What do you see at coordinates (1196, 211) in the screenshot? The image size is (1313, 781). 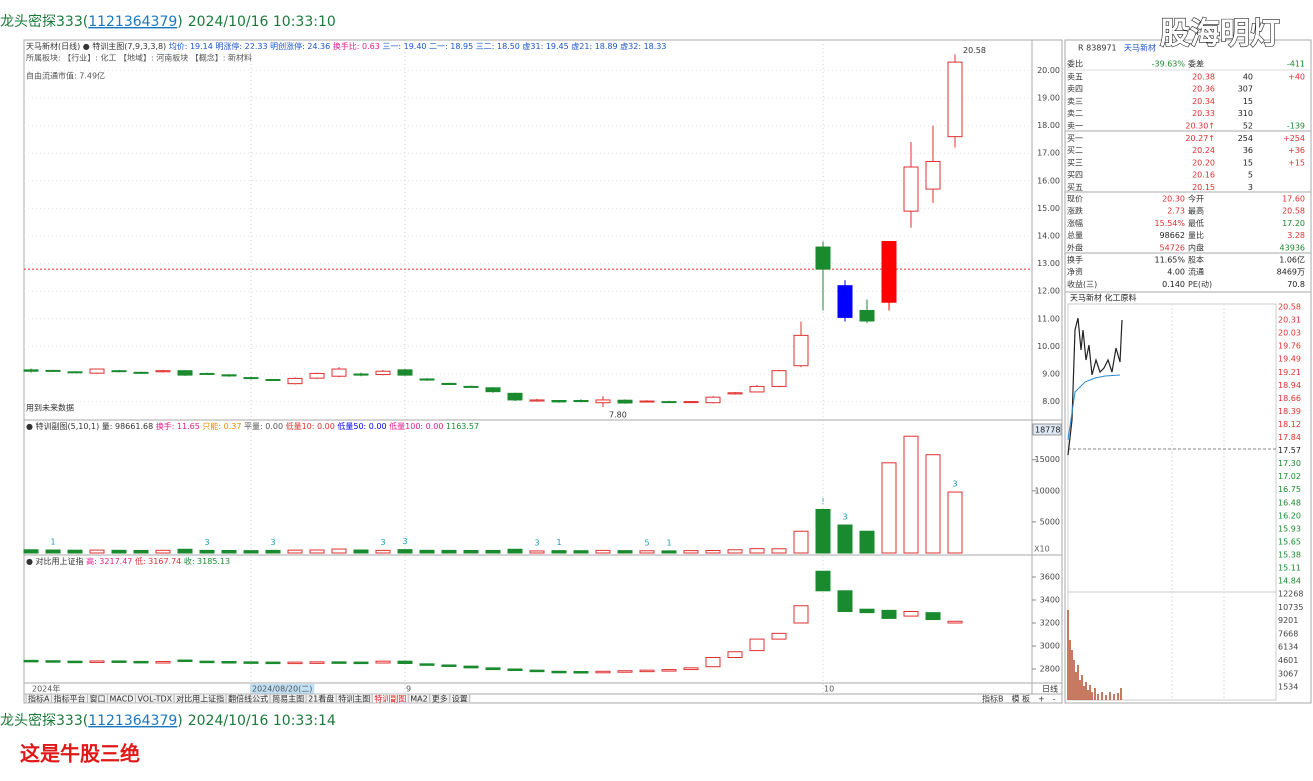 I see `quote-cell: 最高` at bounding box center [1196, 211].